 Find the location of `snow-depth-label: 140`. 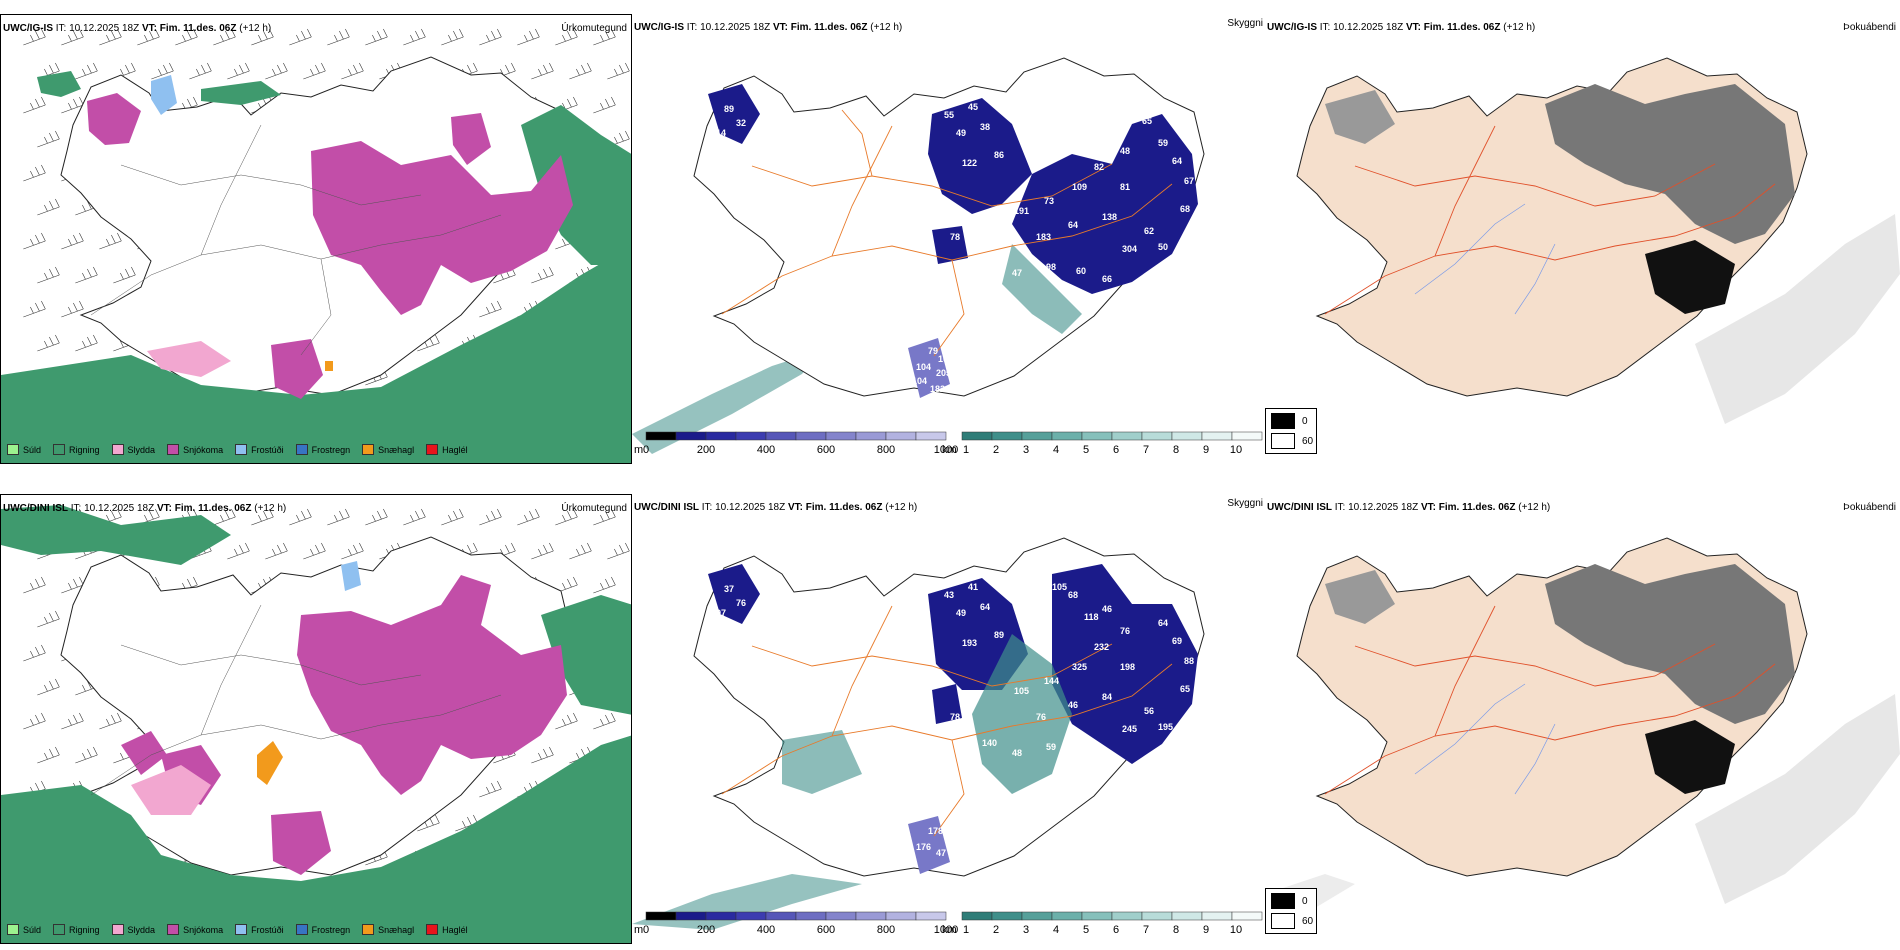

snow-depth-label: 140 is located at coordinates (989, 743).